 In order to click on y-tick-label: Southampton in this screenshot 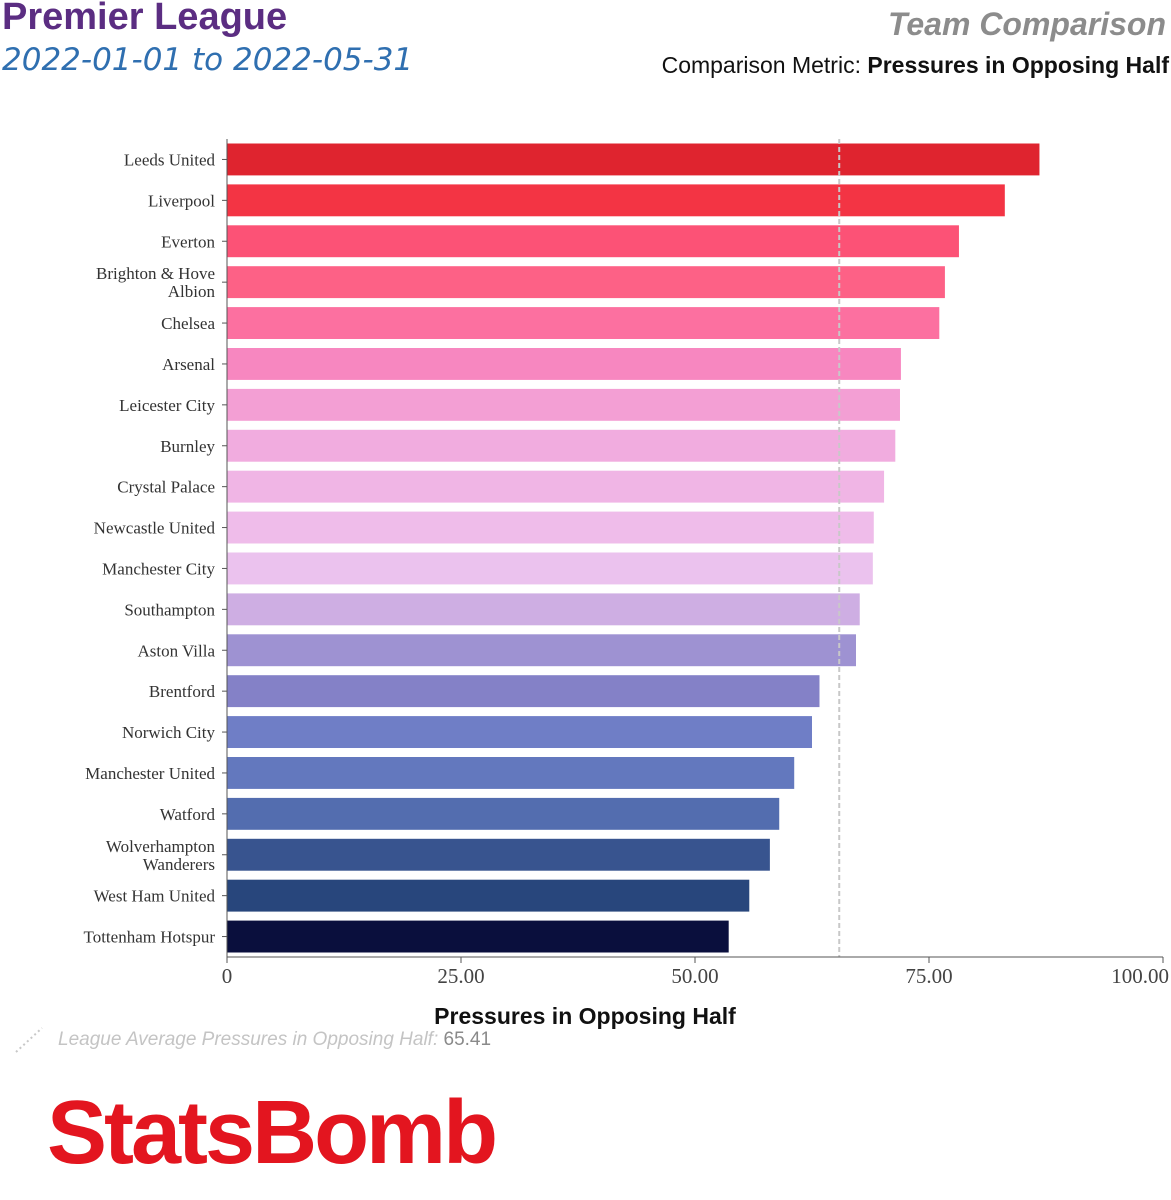, I will do `click(169, 609)`.